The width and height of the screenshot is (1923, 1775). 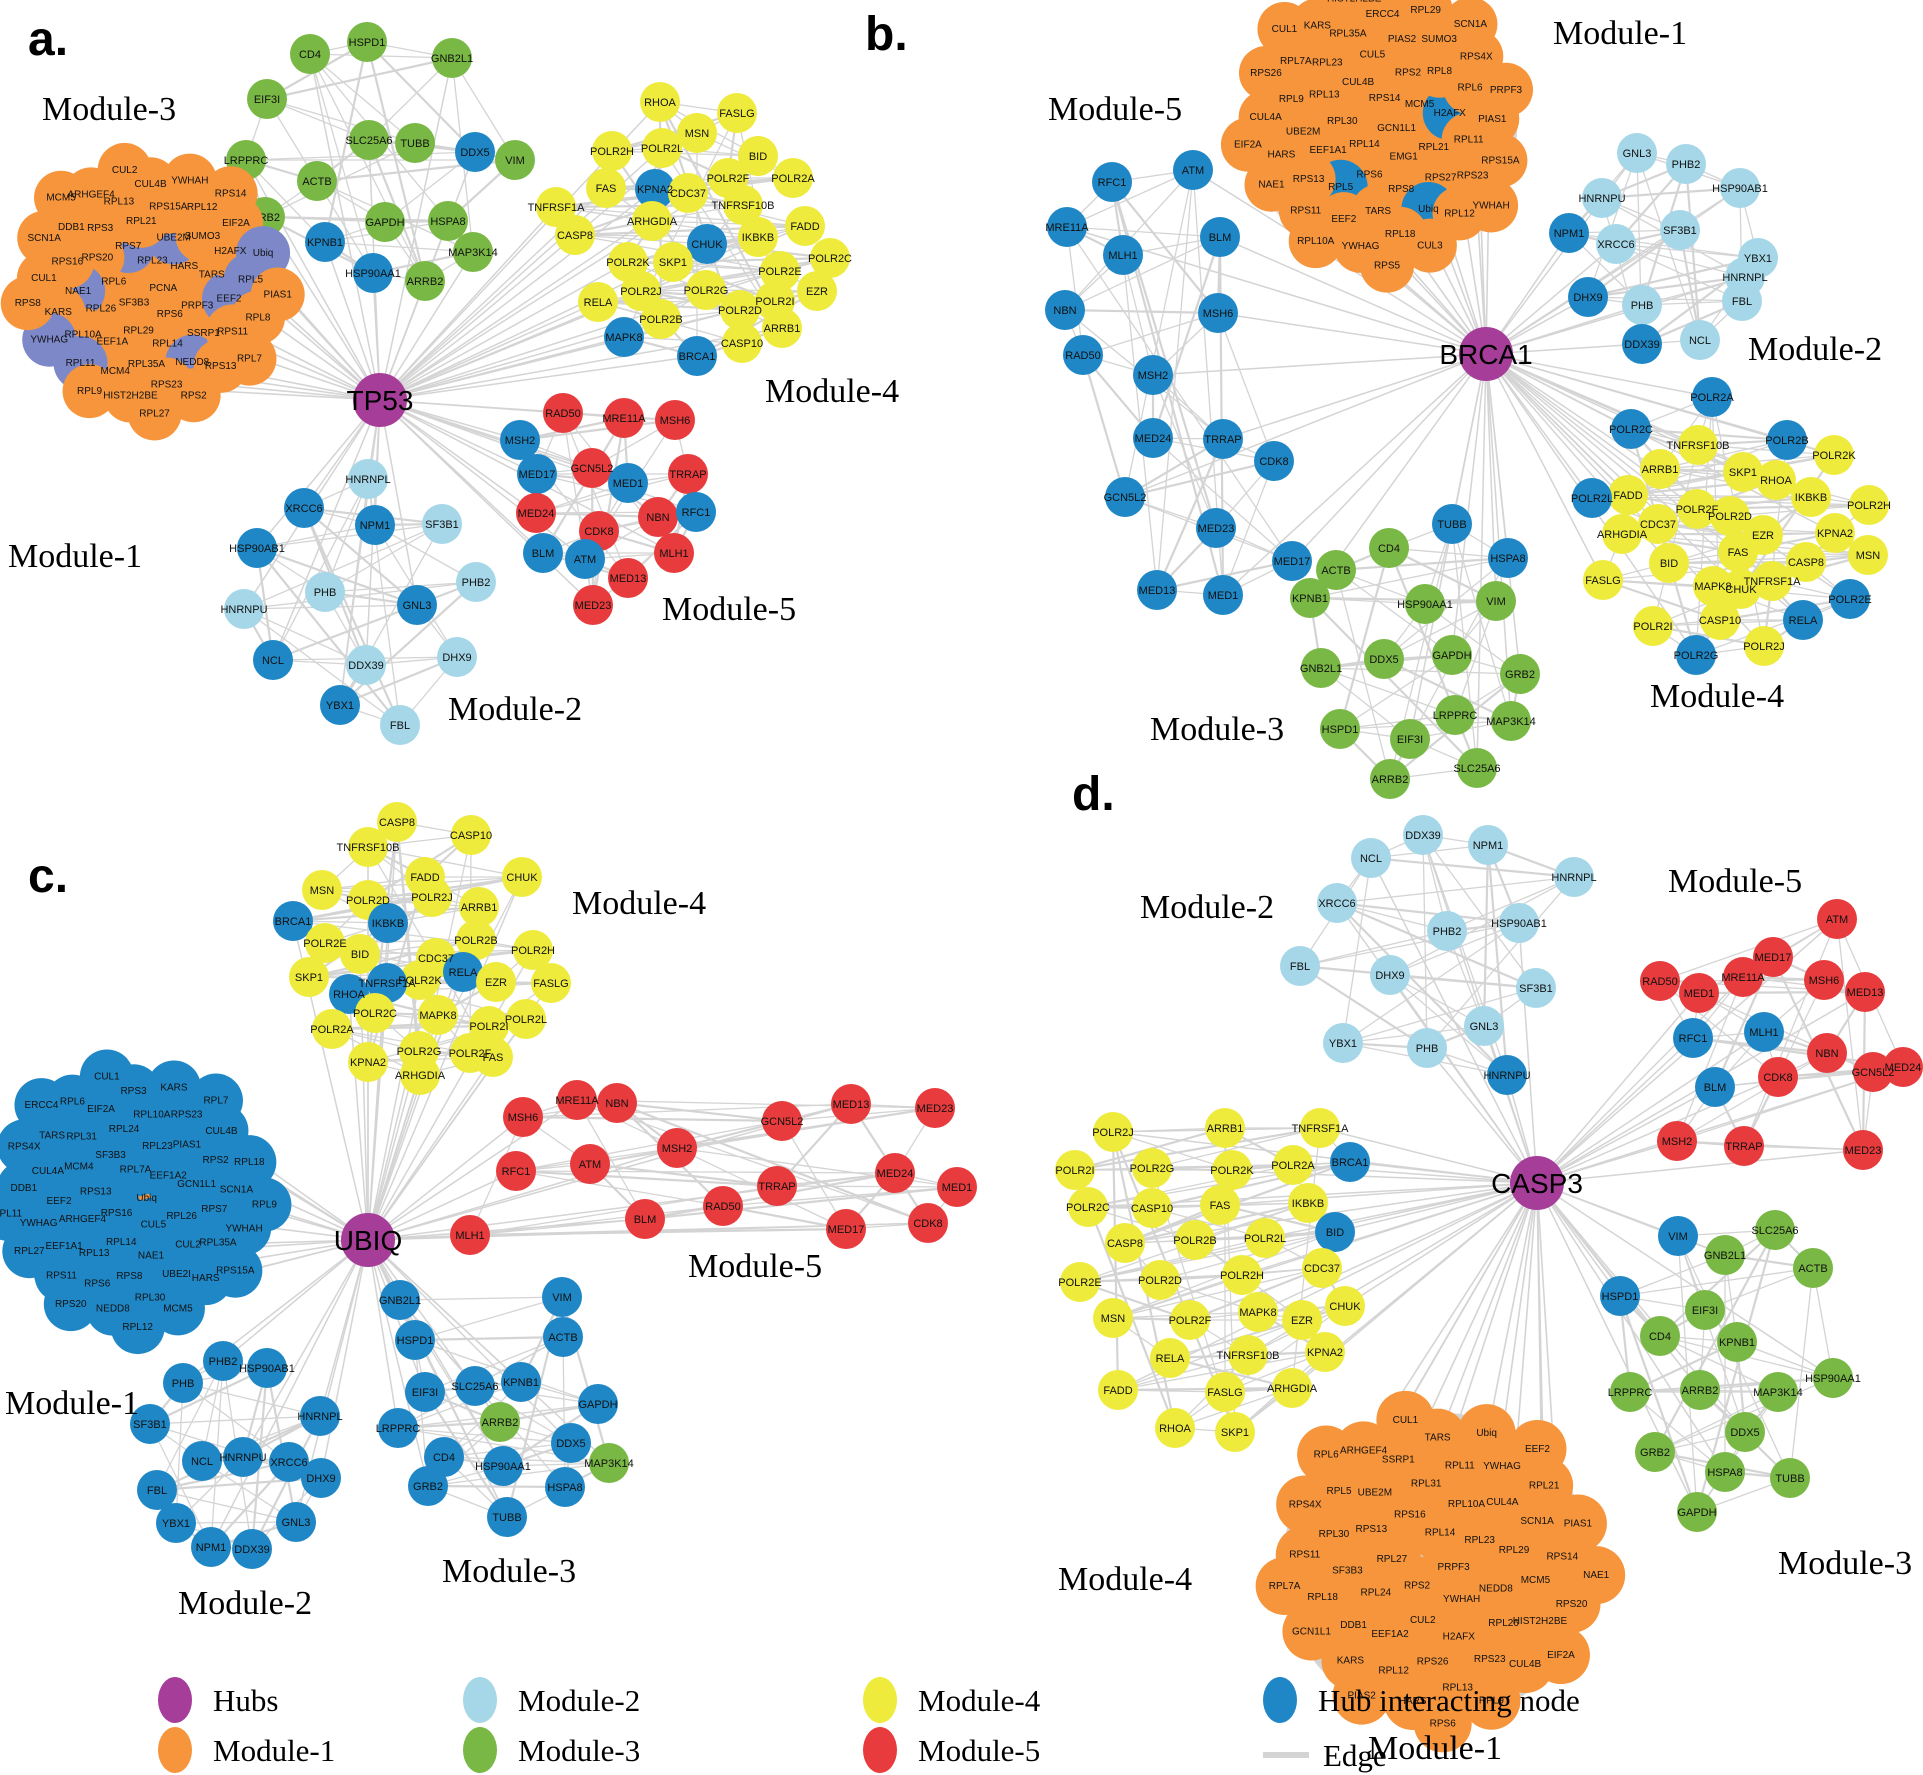 What do you see at coordinates (1725, 1255) in the screenshot?
I see `node-GNB2L1` at bounding box center [1725, 1255].